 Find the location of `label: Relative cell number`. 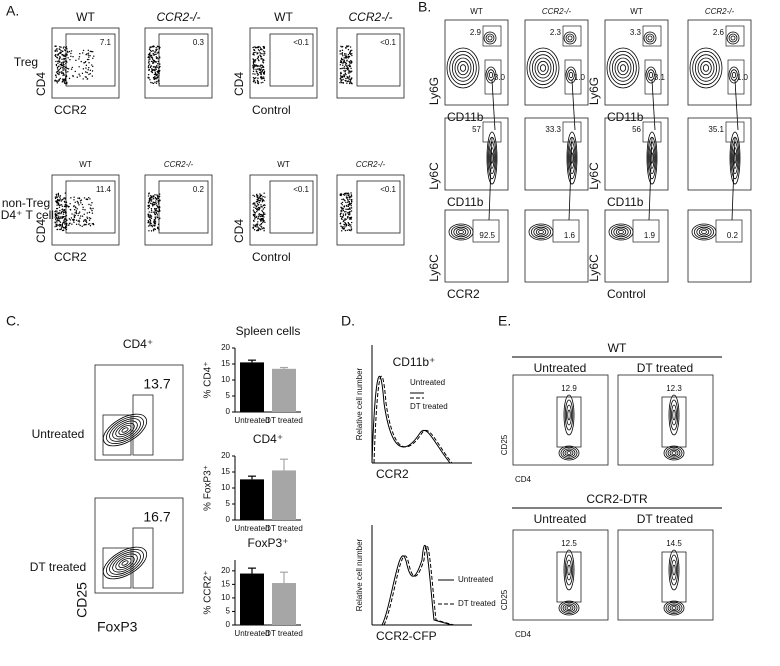

label: Relative cell number is located at coordinates (359, 403).